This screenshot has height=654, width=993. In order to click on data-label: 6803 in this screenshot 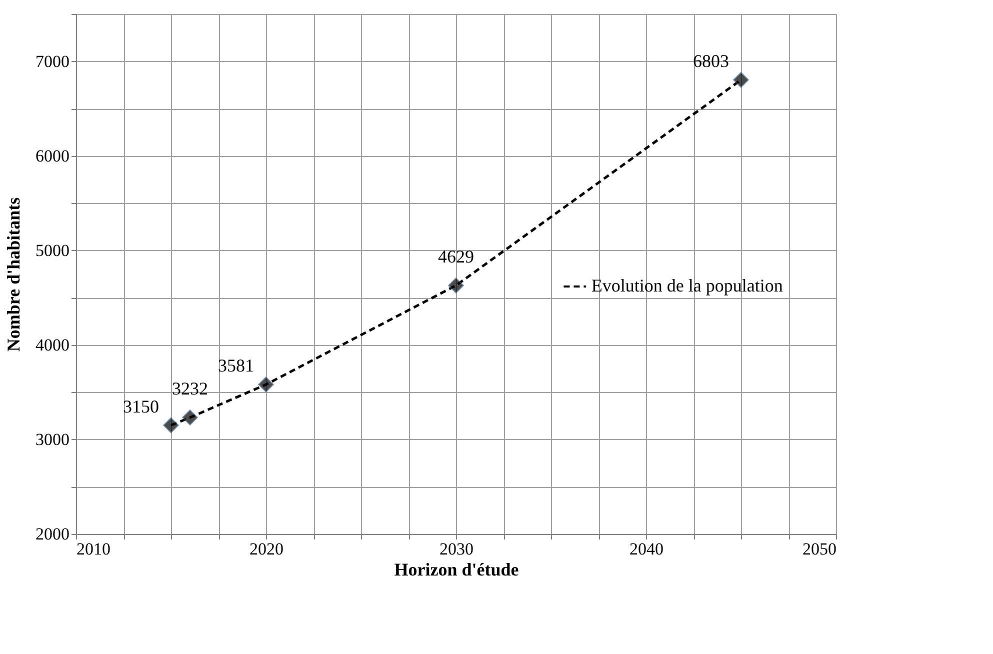, I will do `click(711, 60)`.